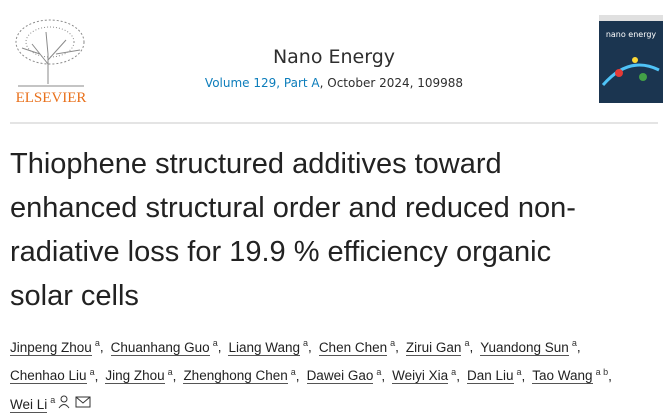 The height and width of the screenshot is (417, 668). Describe the element at coordinates (74, 296) in the screenshot. I see `title-line: solar cells` at that location.